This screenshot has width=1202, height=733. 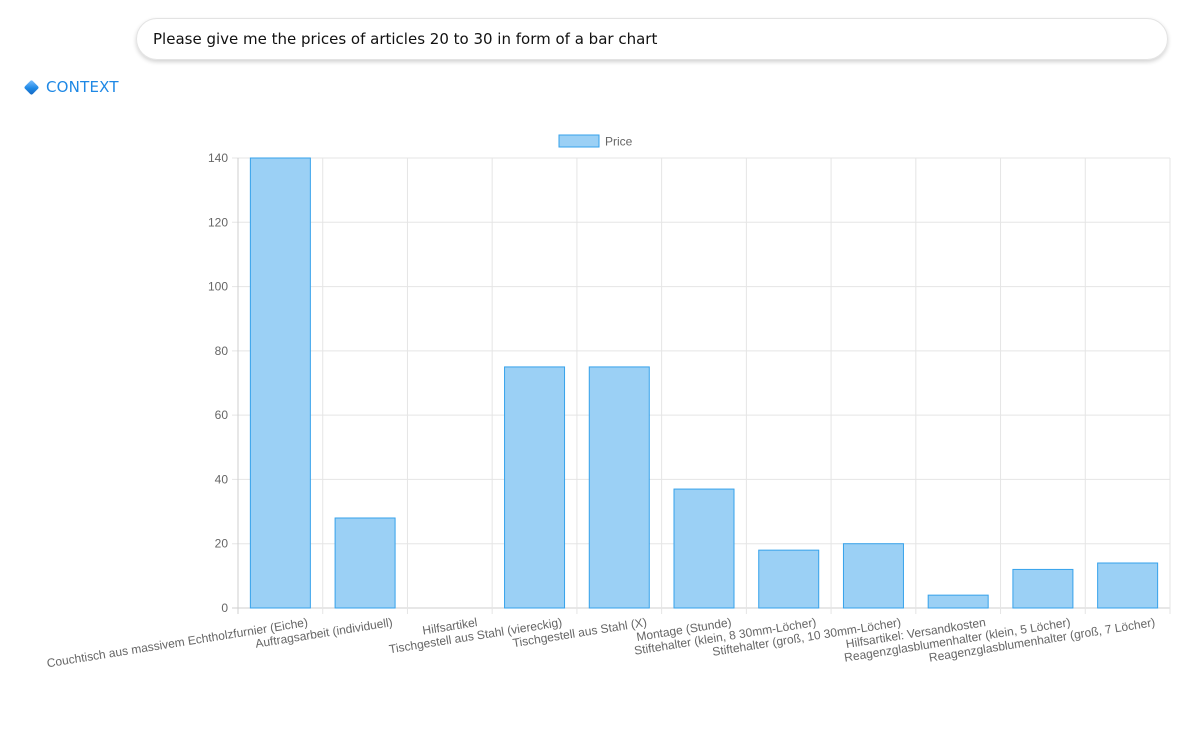 What do you see at coordinates (218, 287) in the screenshot?
I see `y-tick-label: 100` at bounding box center [218, 287].